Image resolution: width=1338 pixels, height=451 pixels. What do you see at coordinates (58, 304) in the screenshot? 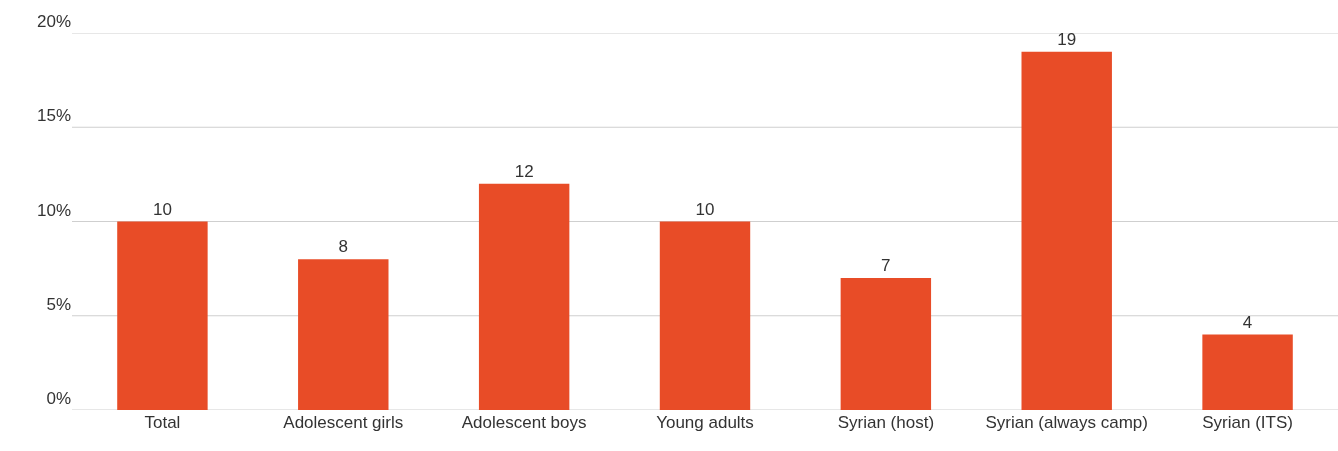
I see `y-tick-label: 5%` at bounding box center [58, 304].